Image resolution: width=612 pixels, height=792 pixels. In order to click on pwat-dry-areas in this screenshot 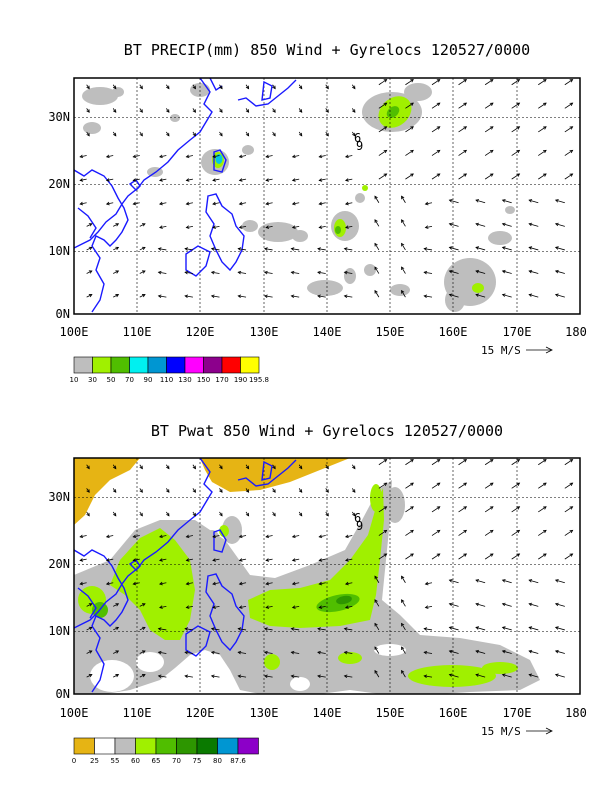, I will do `click(212, 491)`.